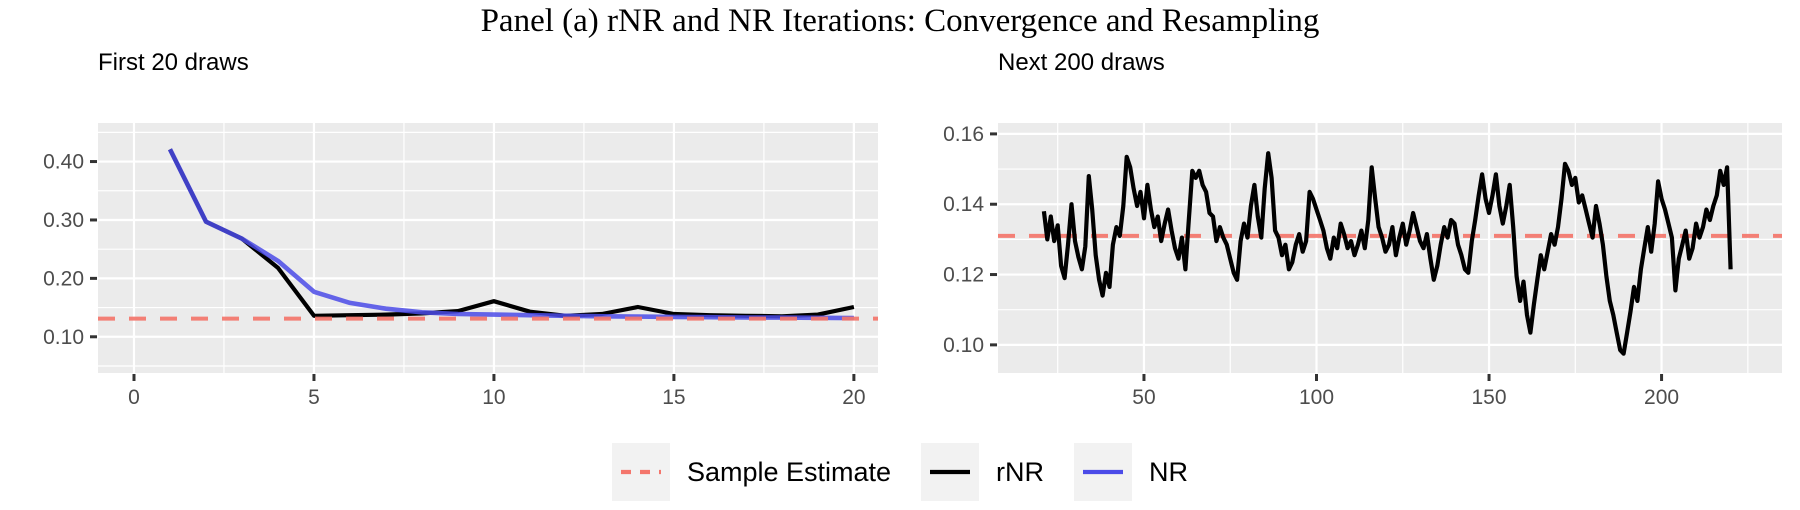 This screenshot has width=1800, height=510. Describe the element at coordinates (1489, 397) in the screenshot. I see `x-tick-label: 150` at that location.